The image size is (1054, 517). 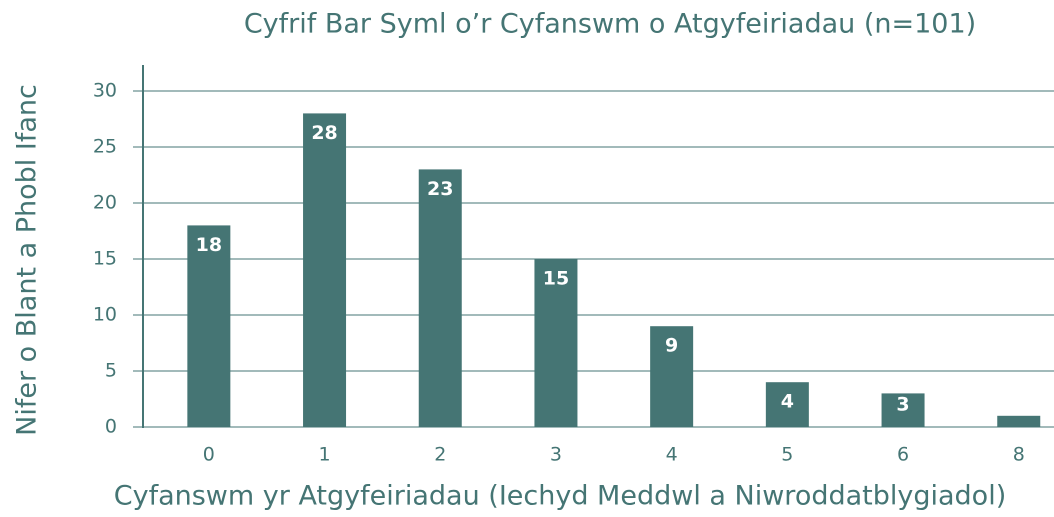 I want to click on y-tick-label: 5, so click(x=111, y=371).